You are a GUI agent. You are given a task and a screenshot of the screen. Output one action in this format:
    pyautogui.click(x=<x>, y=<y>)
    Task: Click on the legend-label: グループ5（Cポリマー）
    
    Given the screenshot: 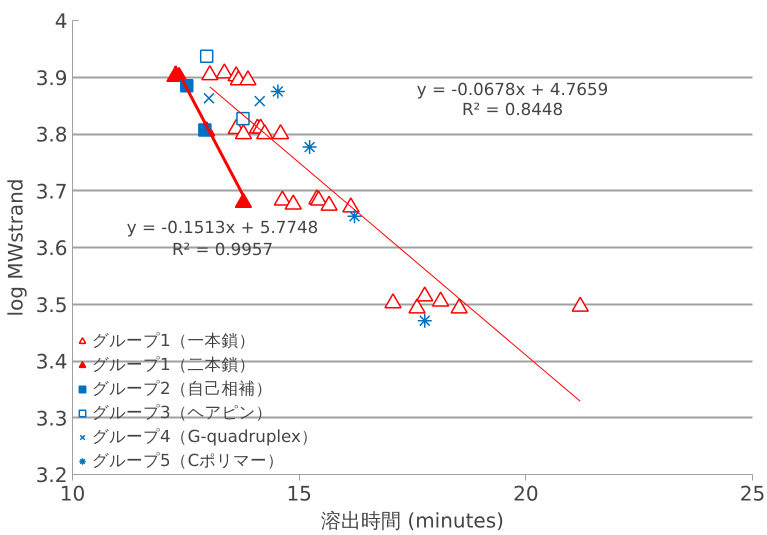 What is the action you would take?
    pyautogui.click(x=188, y=461)
    